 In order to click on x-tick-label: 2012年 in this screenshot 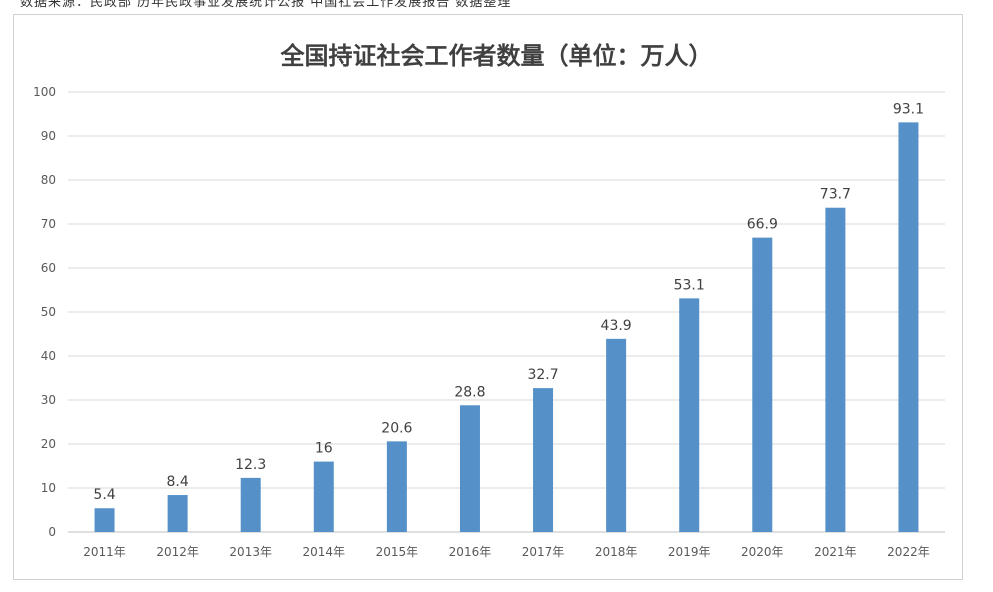, I will do `click(177, 552)`.